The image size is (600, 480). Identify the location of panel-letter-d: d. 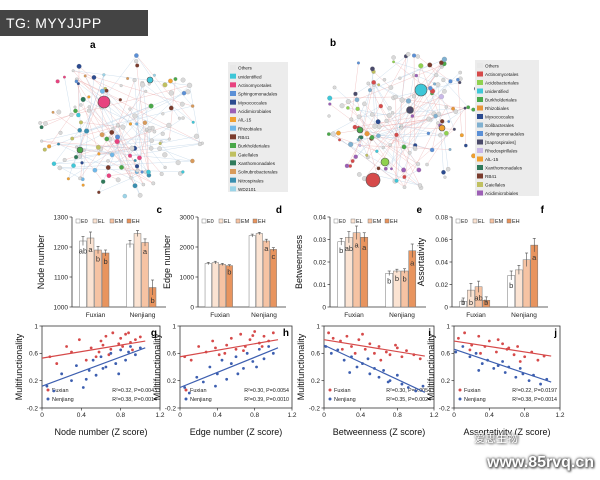
(279, 210).